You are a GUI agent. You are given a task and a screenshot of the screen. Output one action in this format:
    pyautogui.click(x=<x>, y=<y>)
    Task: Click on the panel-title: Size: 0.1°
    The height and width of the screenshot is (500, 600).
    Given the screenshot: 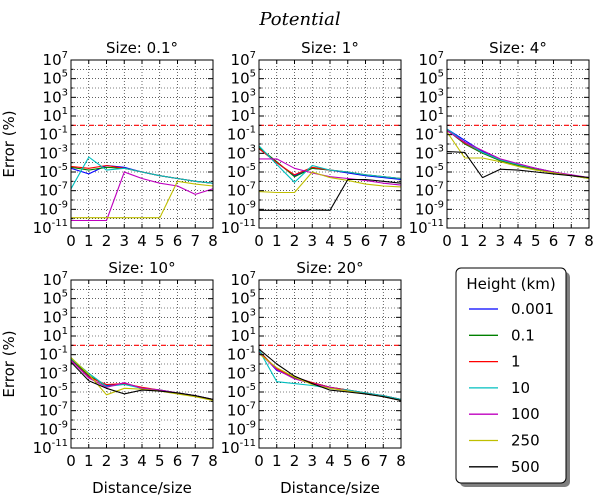 What is the action you would take?
    pyautogui.click(x=142, y=48)
    